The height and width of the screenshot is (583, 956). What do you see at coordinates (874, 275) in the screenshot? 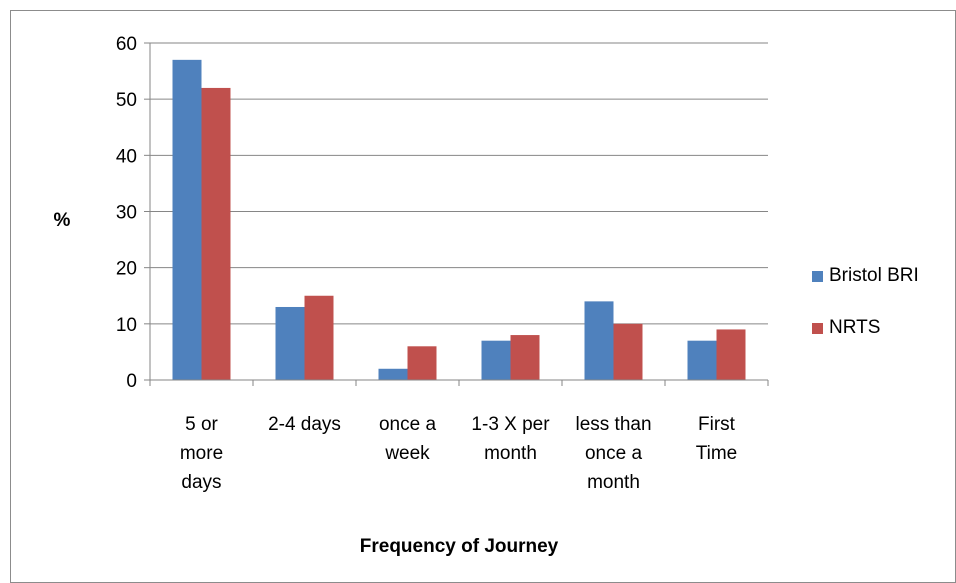
I see `legend-label-bristol: Bristol BRI` at bounding box center [874, 275].